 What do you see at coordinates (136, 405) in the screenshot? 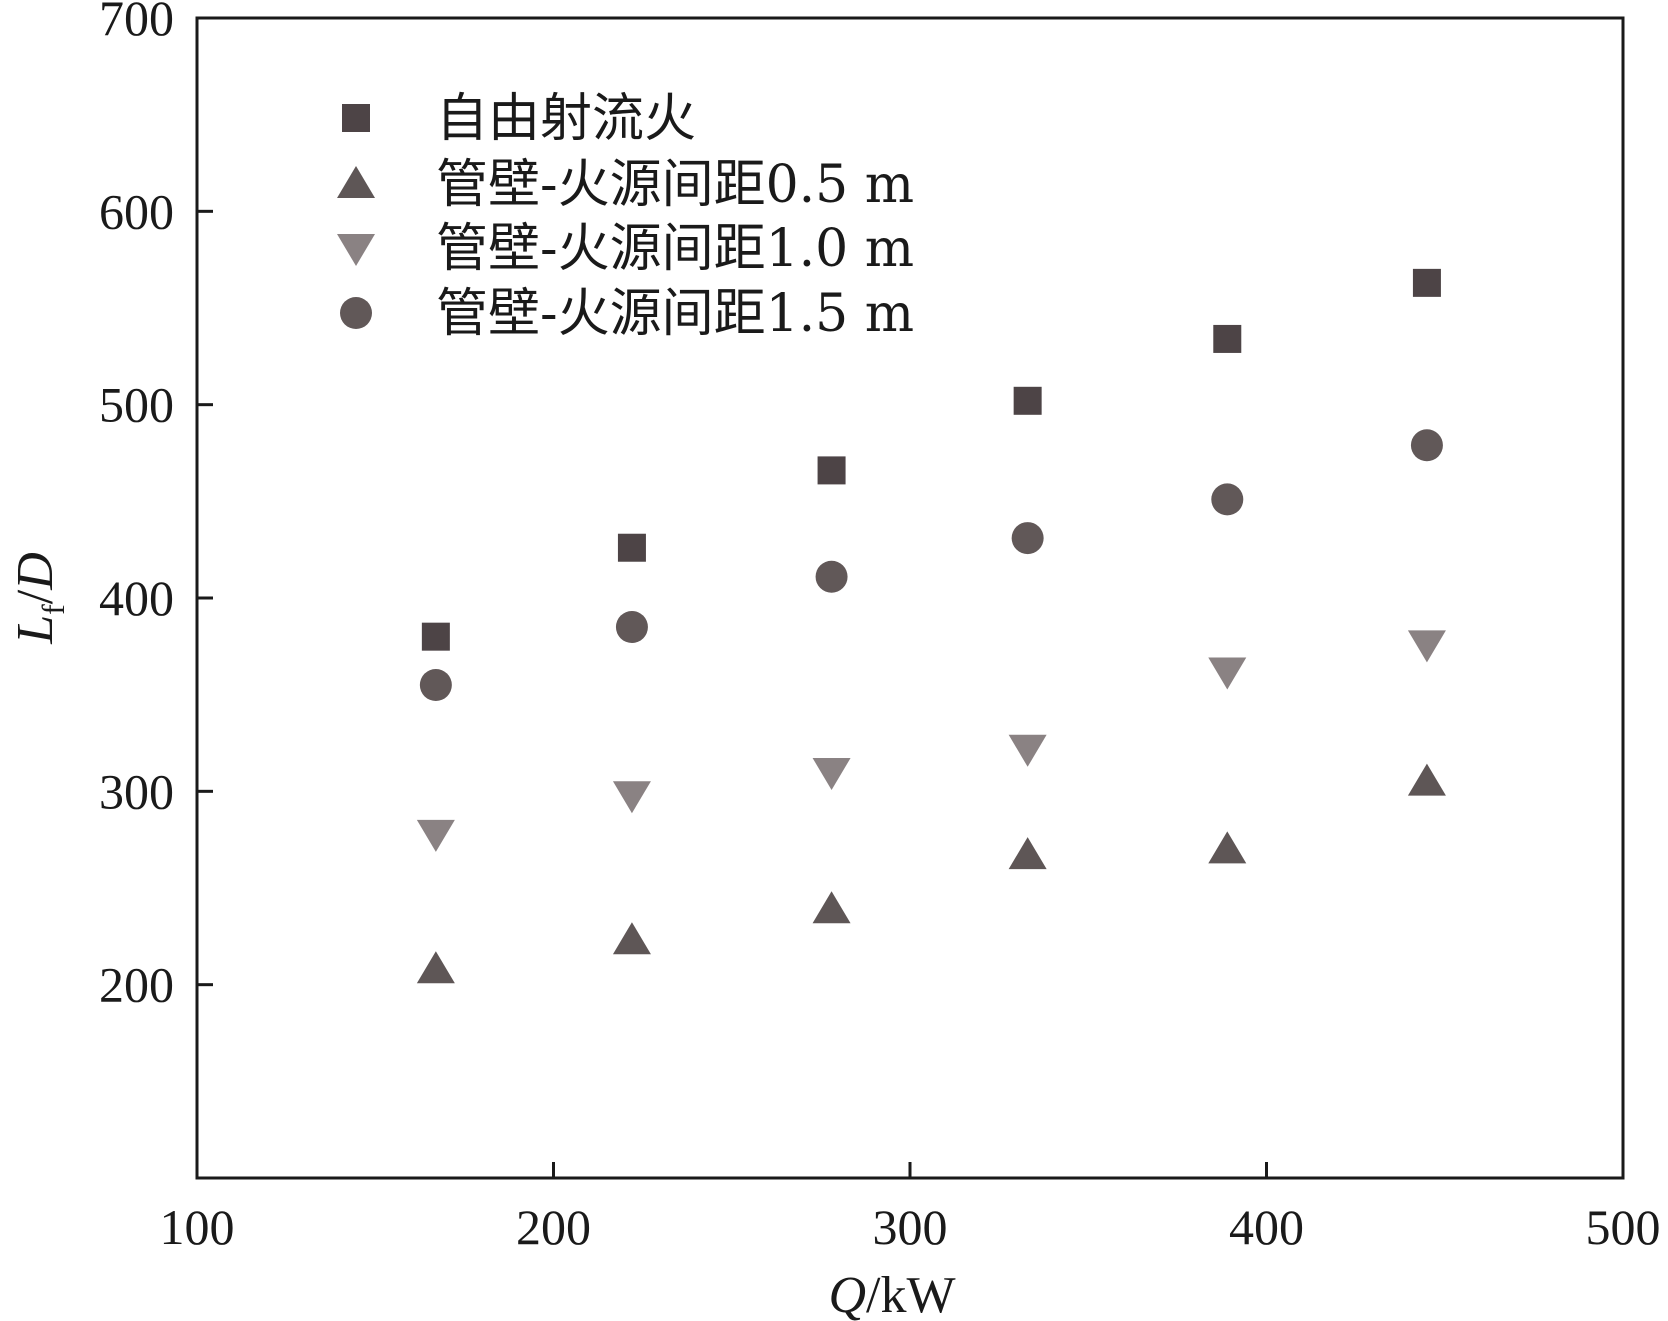
I see `y-tick-label-500: 500` at bounding box center [136, 405].